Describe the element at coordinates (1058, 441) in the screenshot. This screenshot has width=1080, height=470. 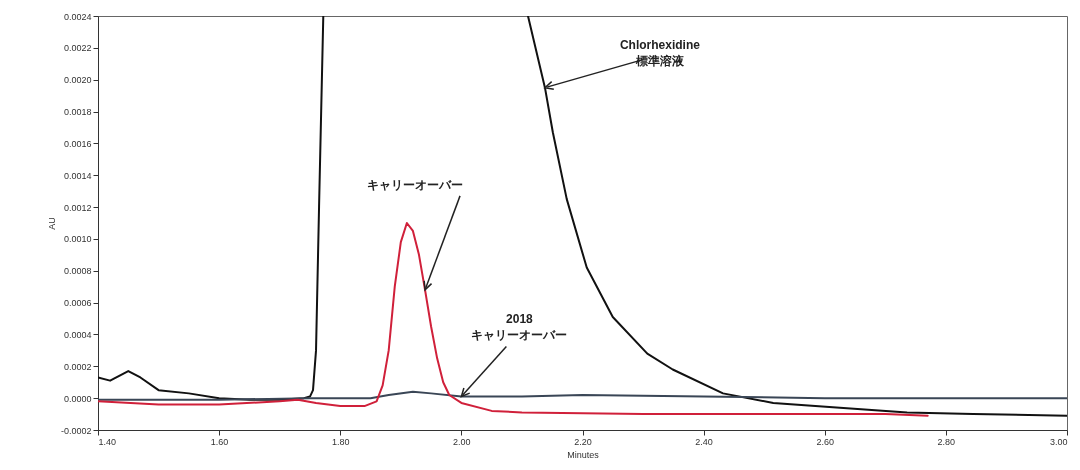
I see `x-tick-label: 3.00` at that location.